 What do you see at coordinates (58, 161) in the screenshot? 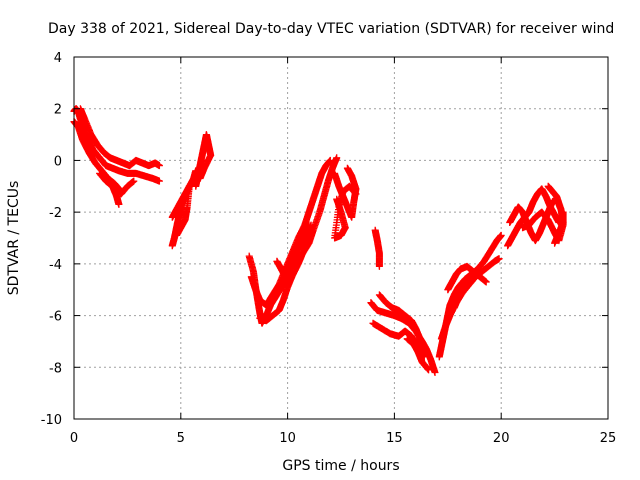
I see `y-tick-label: 0` at bounding box center [58, 161].